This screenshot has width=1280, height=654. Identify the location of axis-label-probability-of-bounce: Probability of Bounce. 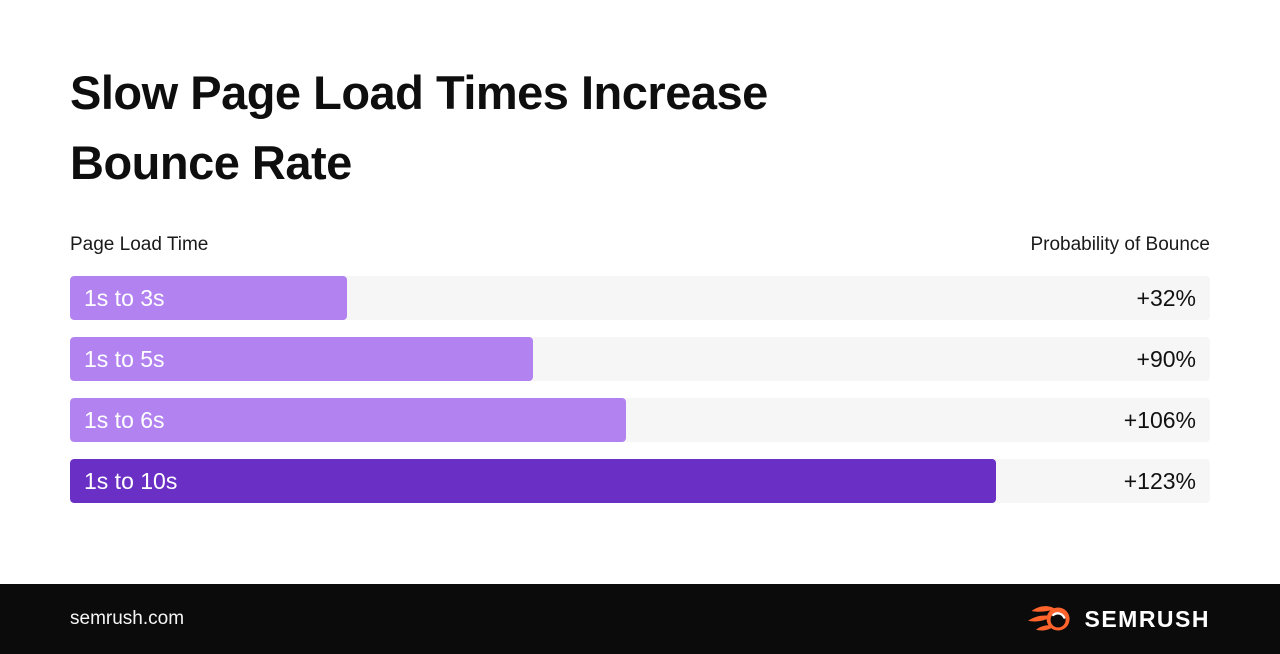
(1120, 244).